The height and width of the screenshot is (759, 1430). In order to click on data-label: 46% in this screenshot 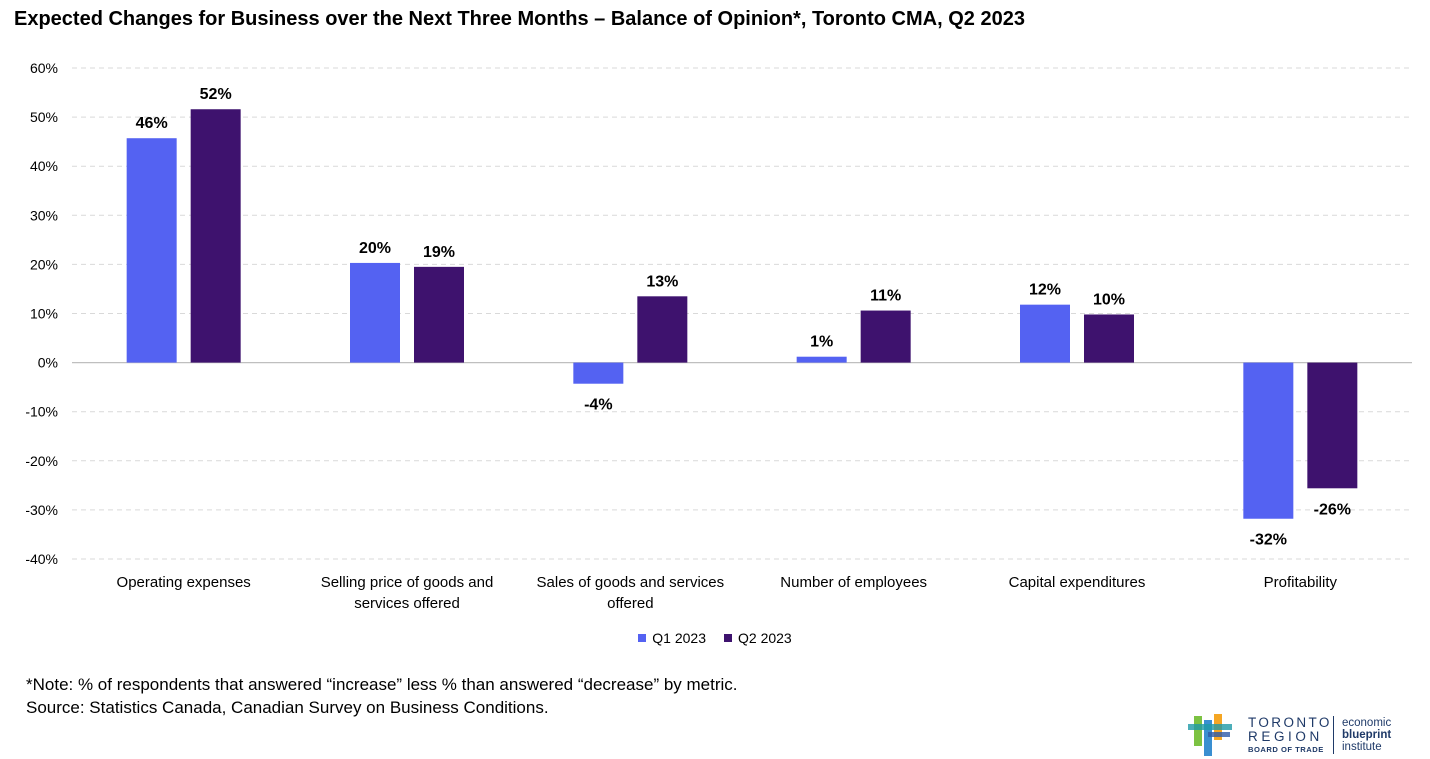, I will do `click(152, 123)`.